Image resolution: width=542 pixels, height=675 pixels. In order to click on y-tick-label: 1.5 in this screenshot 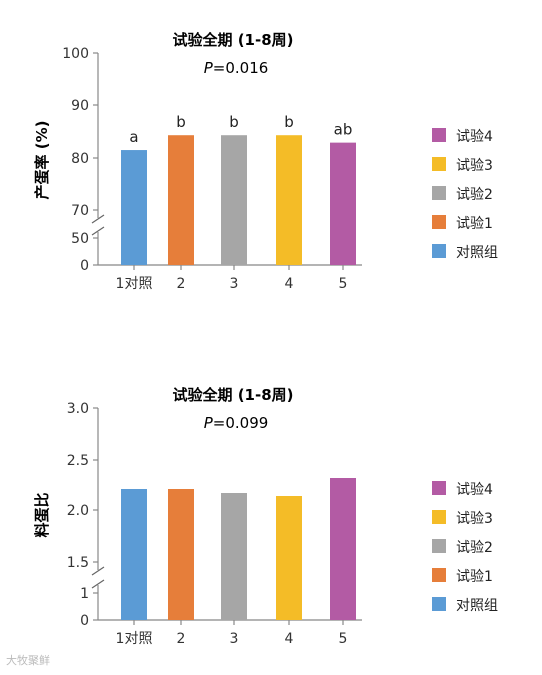, I will do `click(78, 563)`.